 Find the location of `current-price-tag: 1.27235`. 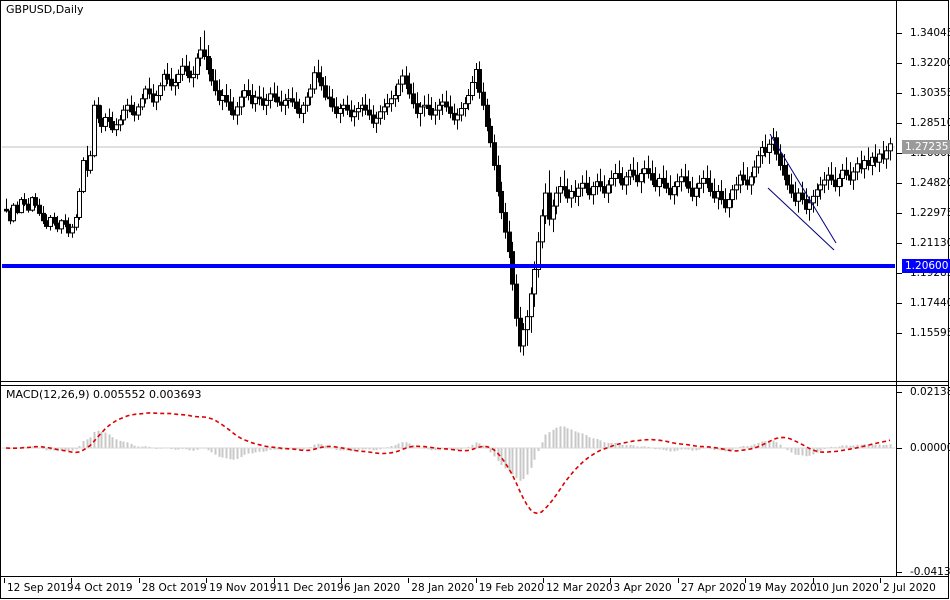

current-price-tag: 1.27235 is located at coordinates (926, 147).